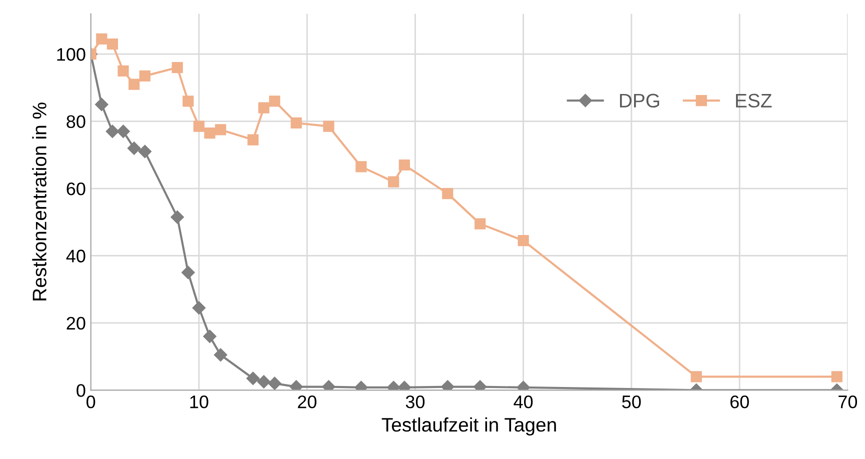  Describe the element at coordinates (415, 401) in the screenshot. I see `x-tick-label: 30` at that location.